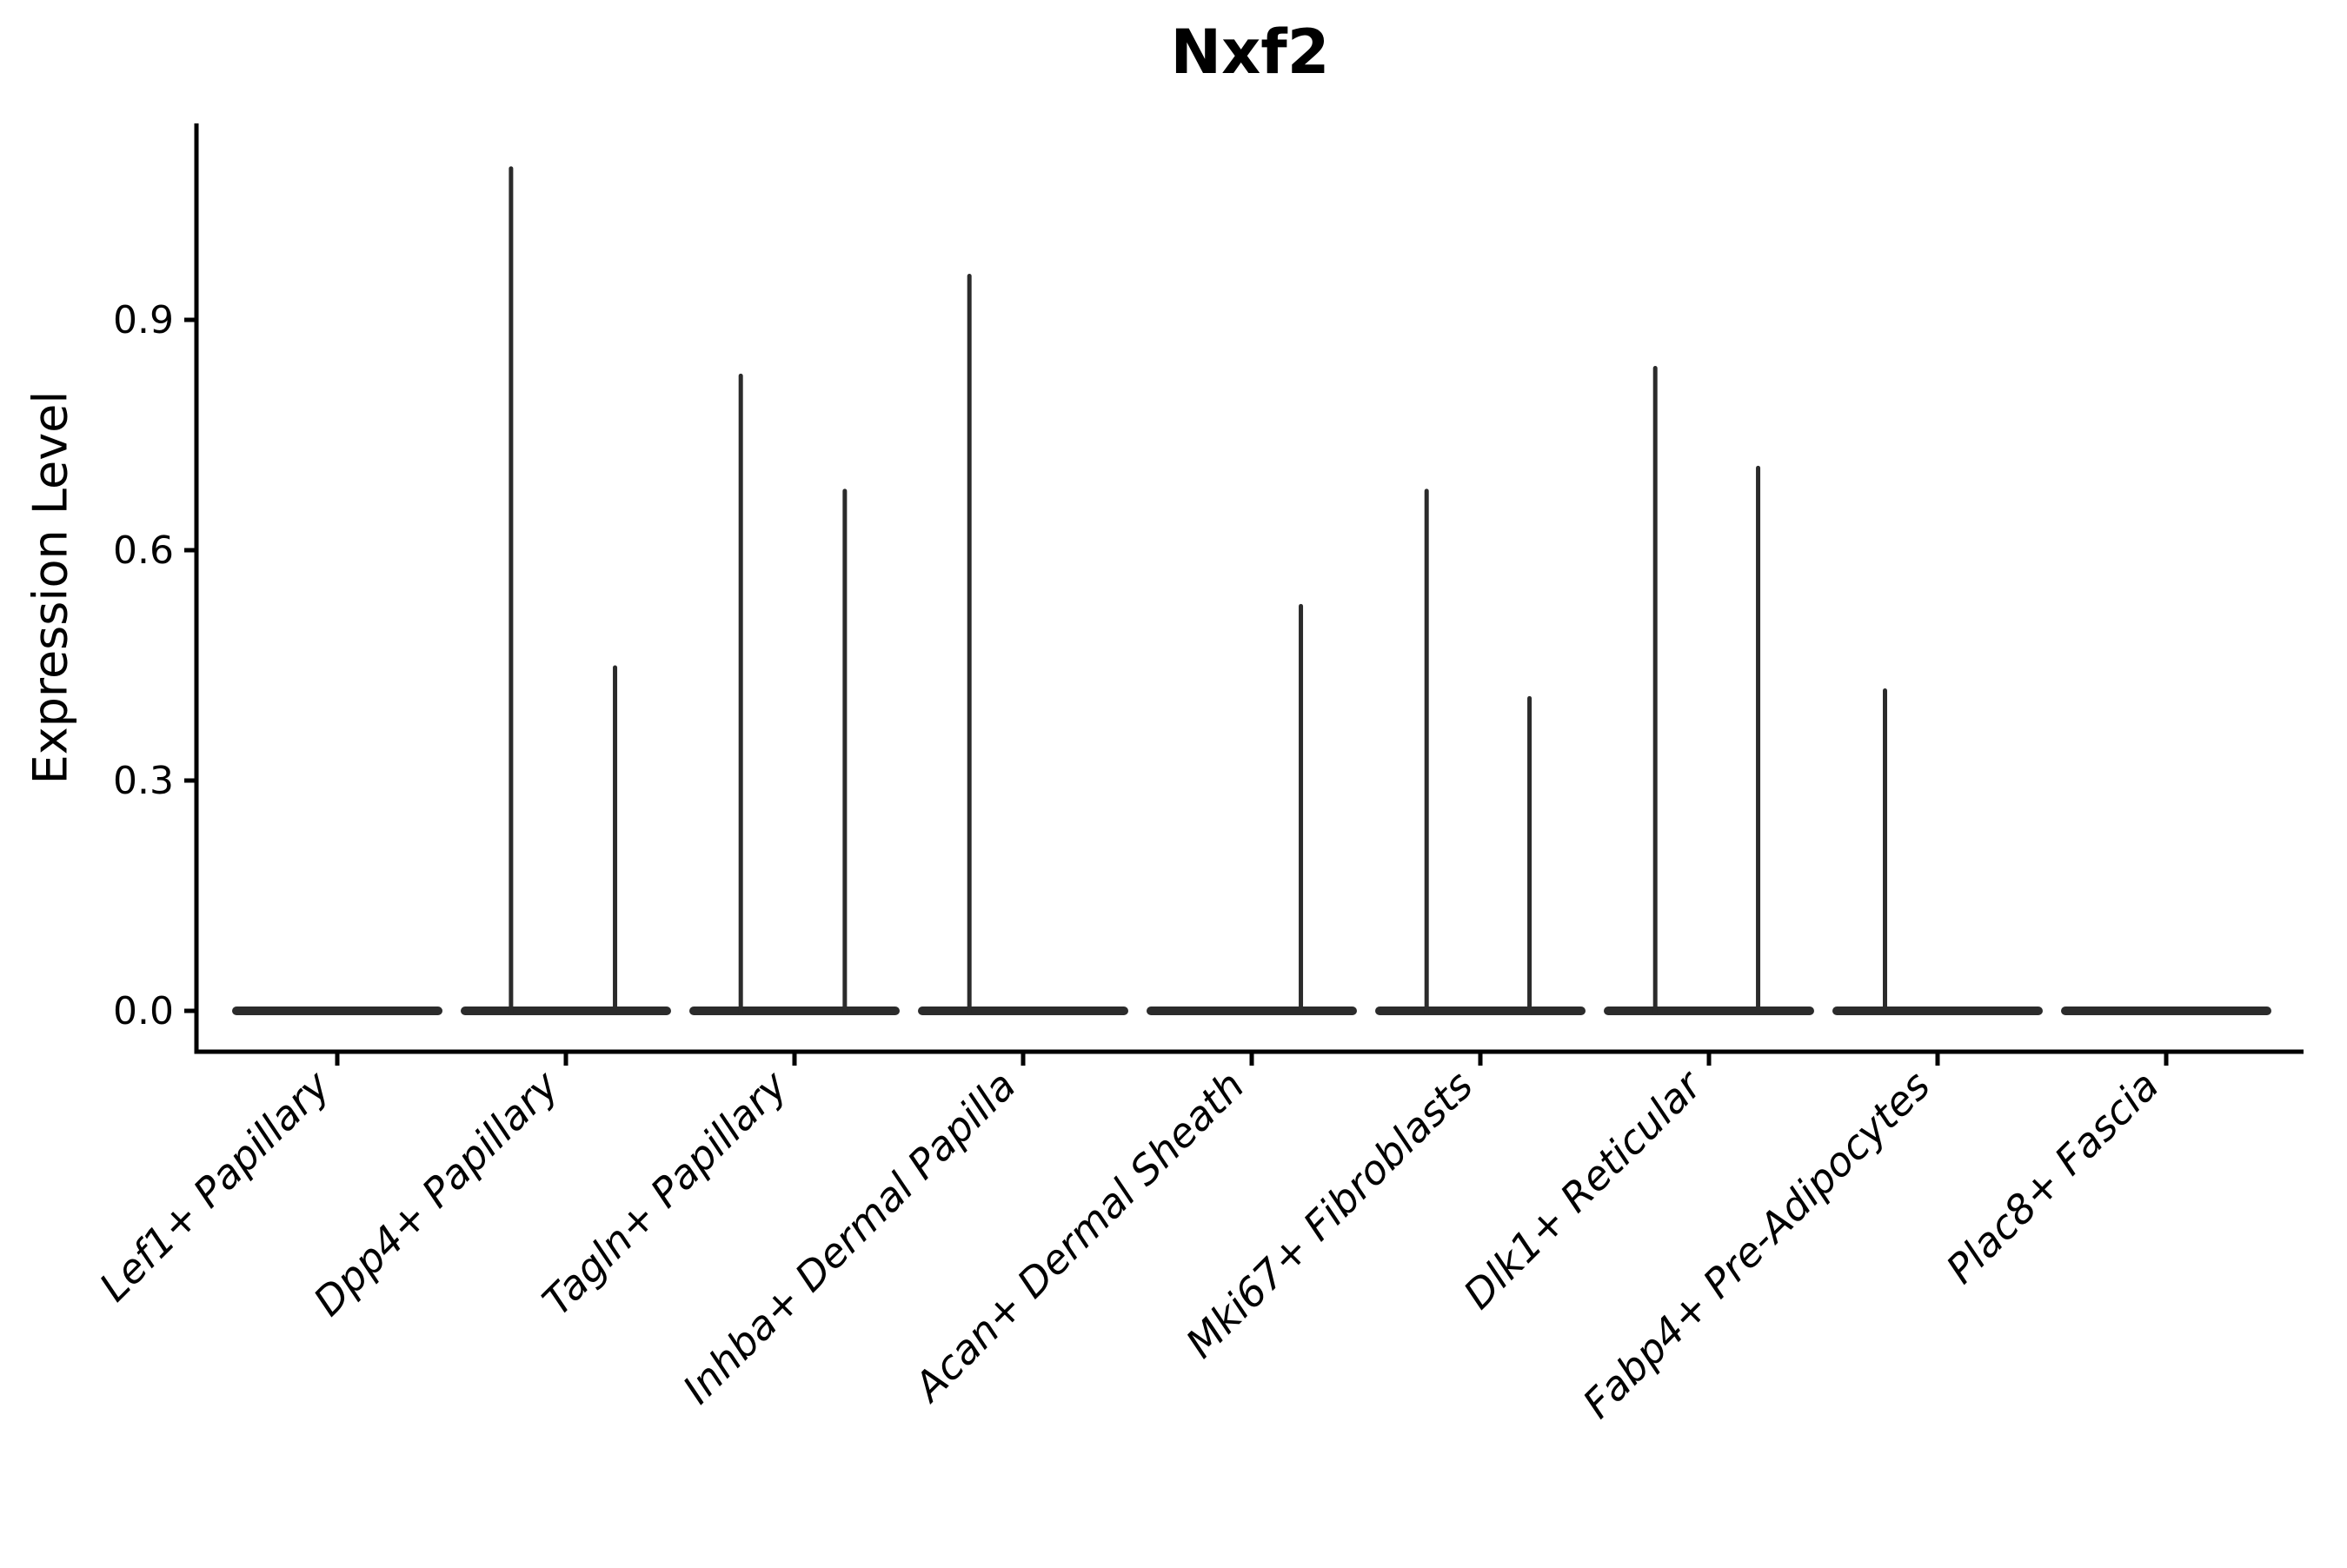 The height and width of the screenshot is (1568, 2347). Describe the element at coordinates (436, 1193) in the screenshot. I see `x-tick-label: Dpp4+ Papillary` at that location.